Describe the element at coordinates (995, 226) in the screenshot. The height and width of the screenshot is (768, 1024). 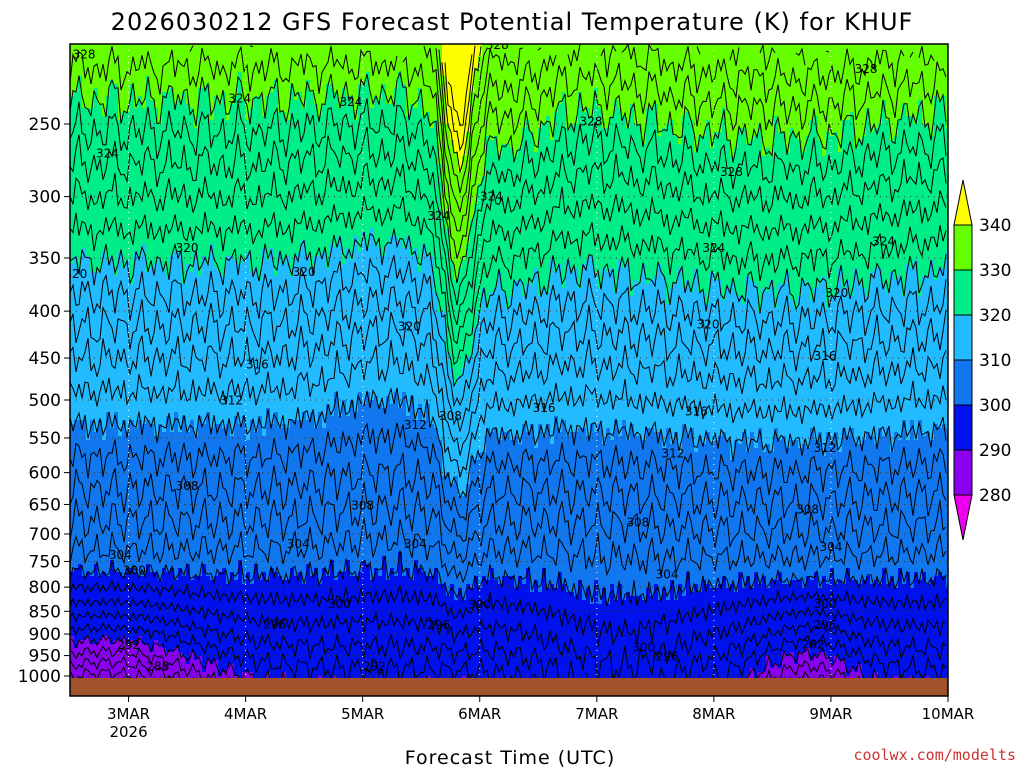
I see `legend-label: 340` at that location.